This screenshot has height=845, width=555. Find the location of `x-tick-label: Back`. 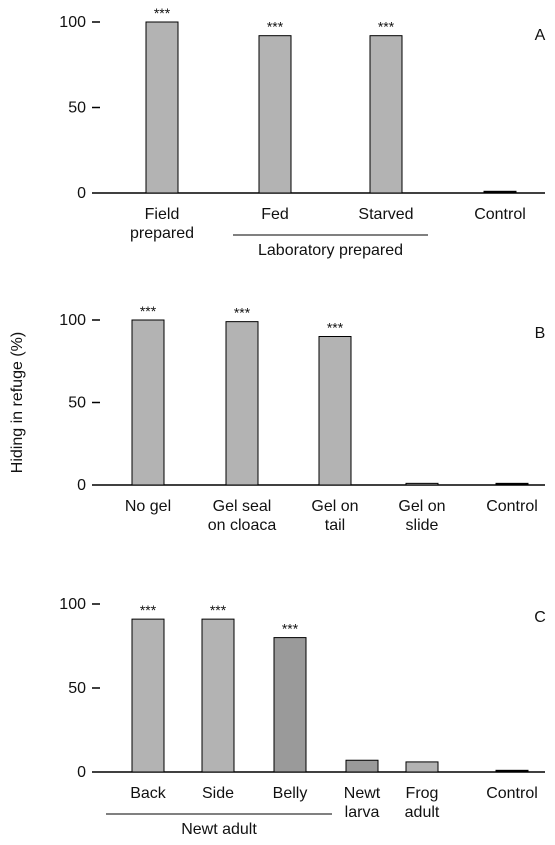

x-tick-label: Back is located at coordinates (148, 793).